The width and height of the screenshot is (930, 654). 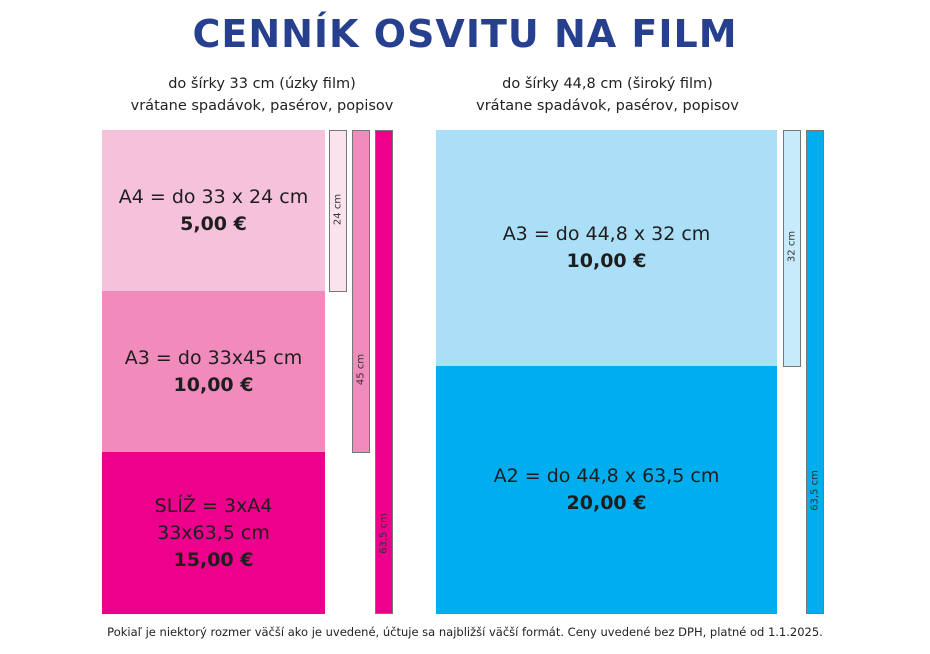 What do you see at coordinates (262, 106) in the screenshot?
I see `narrow-film-subtitle-line2: vrátane spadávok, pasérov, popisov` at bounding box center [262, 106].